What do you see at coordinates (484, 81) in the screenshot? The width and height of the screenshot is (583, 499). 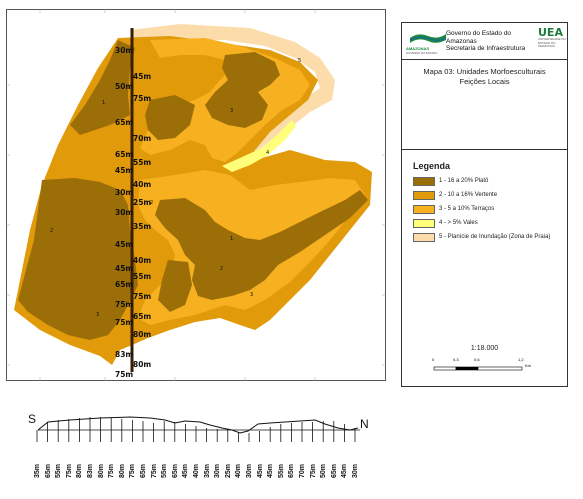 I see `map-title-line-2: Feições Locais` at bounding box center [484, 81].